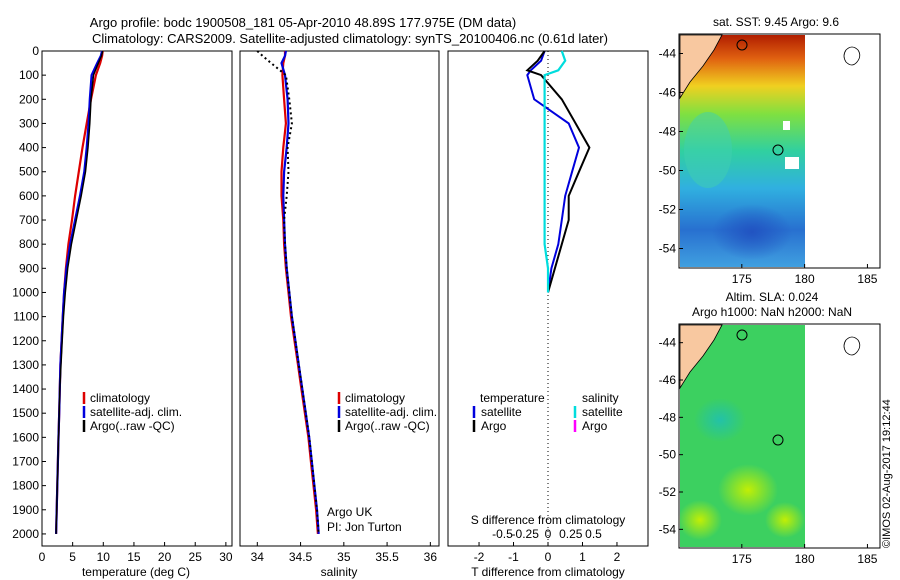 Image resolution: width=900 pixels, height=580 pixels. What do you see at coordinates (595, 426) in the screenshot?
I see `legend-label-salinity-argo: Argo` at bounding box center [595, 426].